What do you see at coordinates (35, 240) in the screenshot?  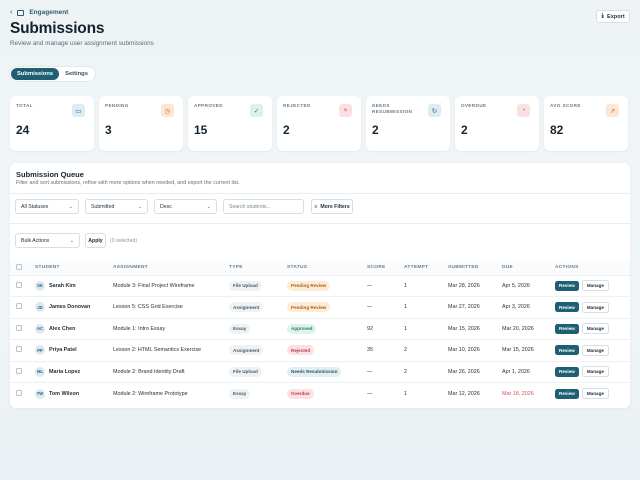 I see `bulk-actions-value: Bulk Actions` at bounding box center [35, 240].